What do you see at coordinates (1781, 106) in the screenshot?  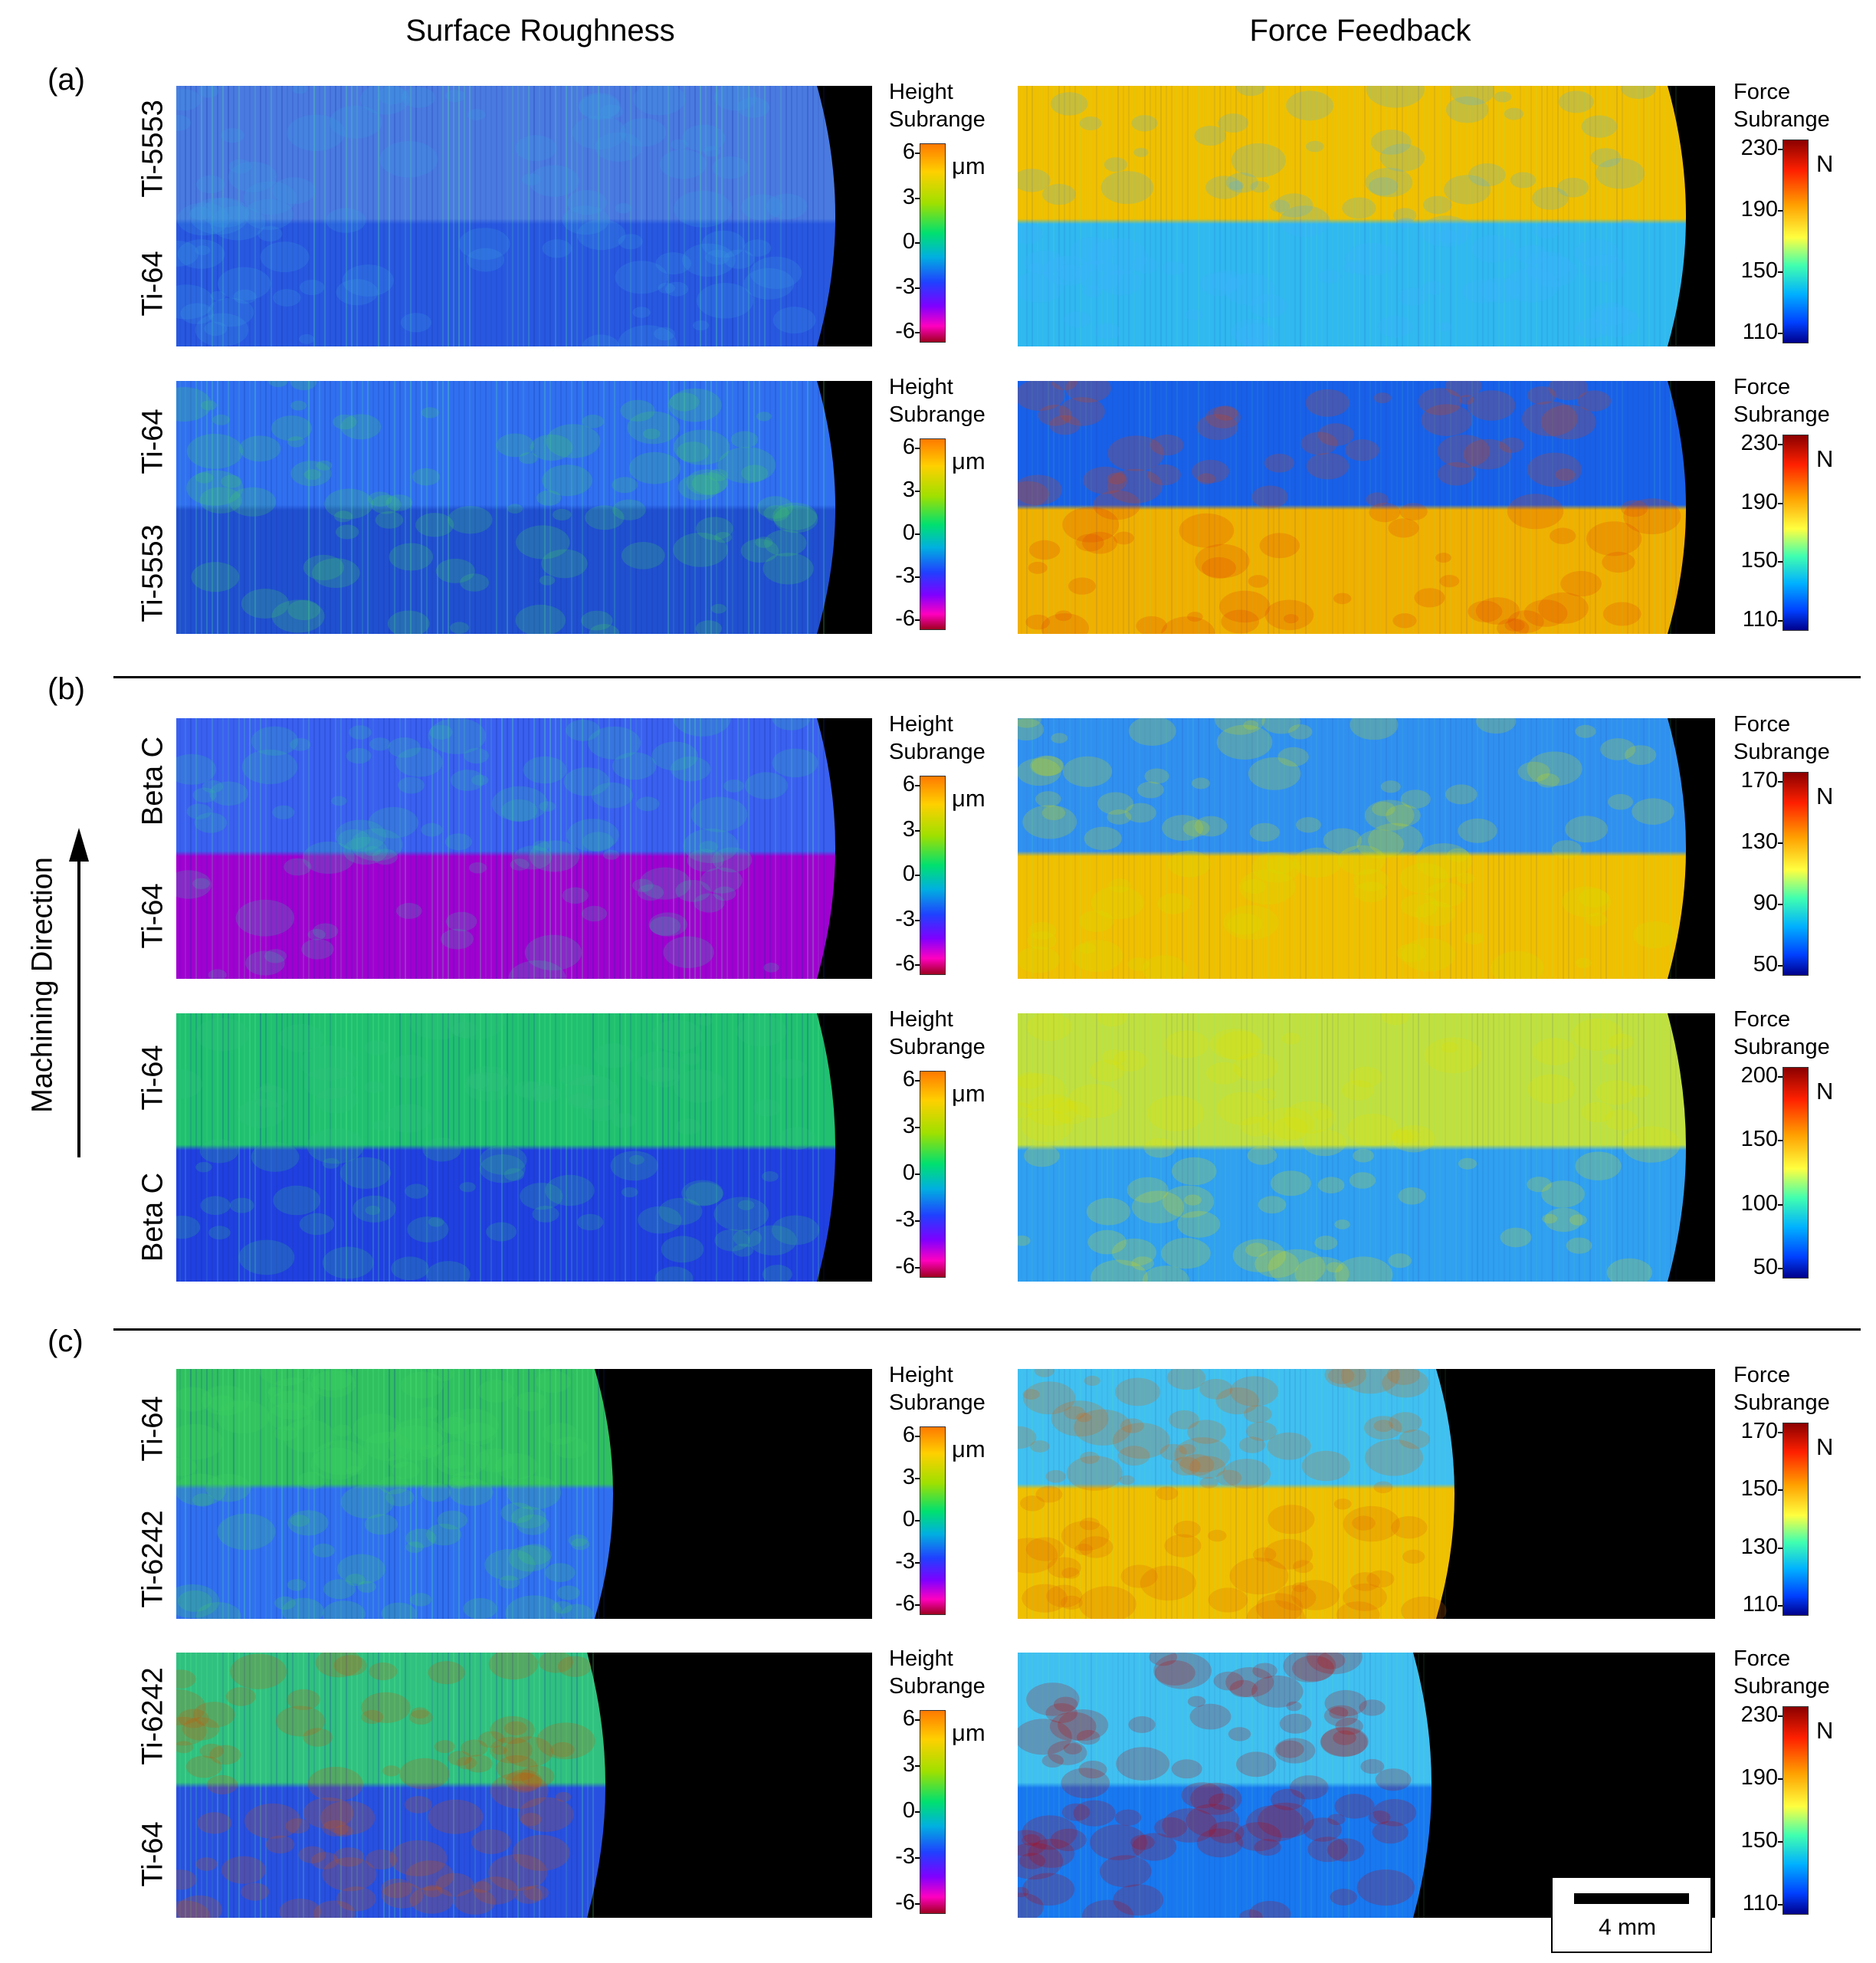 I see `force-subrange-title-1: Force Subrange` at bounding box center [1781, 106].